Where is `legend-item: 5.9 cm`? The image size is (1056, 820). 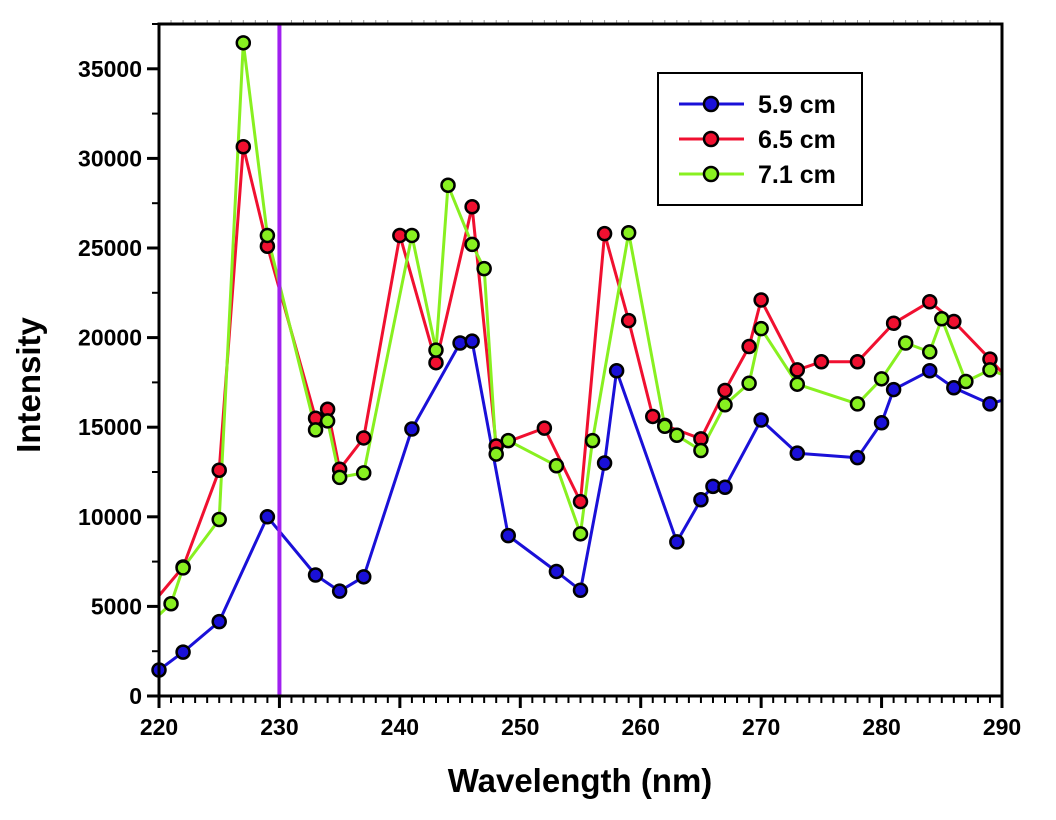 legend-item: 5.9 cm is located at coordinates (757, 105).